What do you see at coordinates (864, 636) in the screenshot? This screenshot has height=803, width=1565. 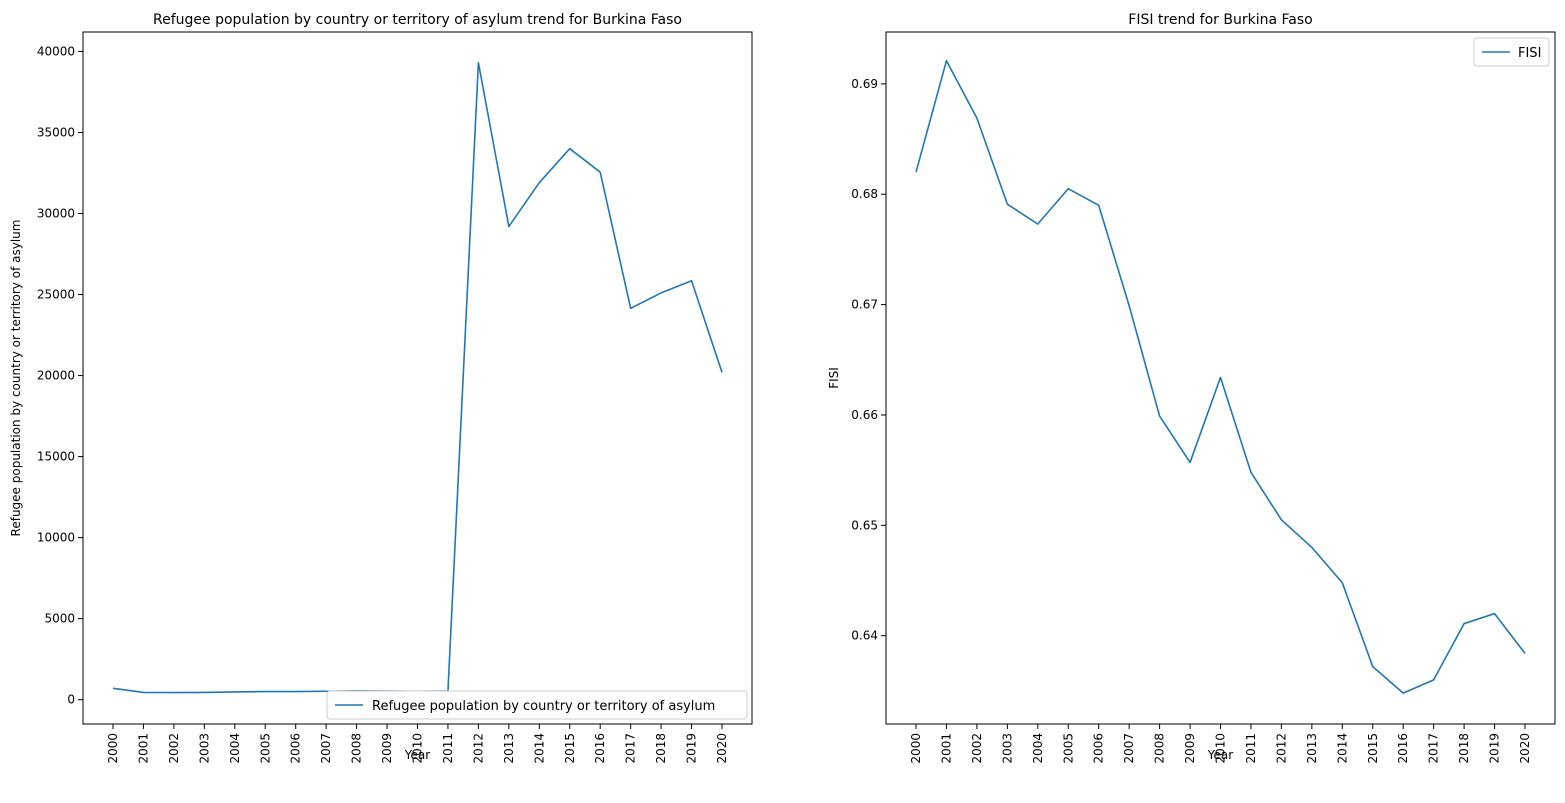 I see `fisi-y-tick-label: 0.64` at bounding box center [864, 636].